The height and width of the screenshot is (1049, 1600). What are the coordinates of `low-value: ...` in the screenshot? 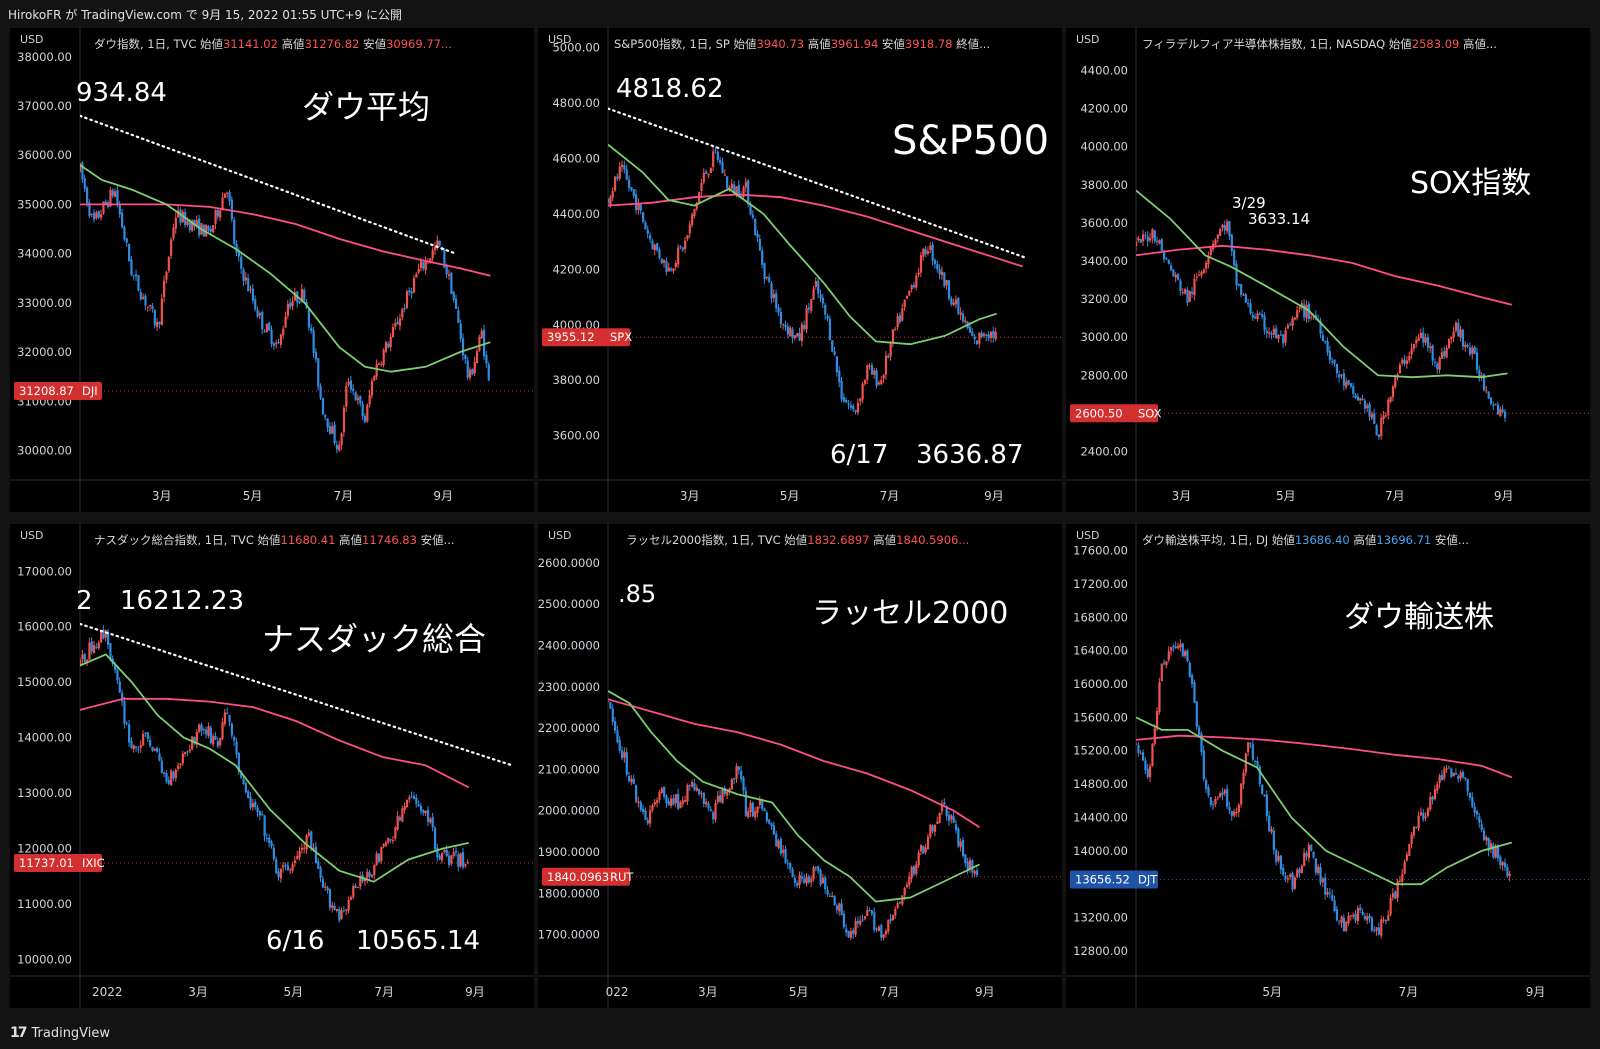 It's located at (449, 540).